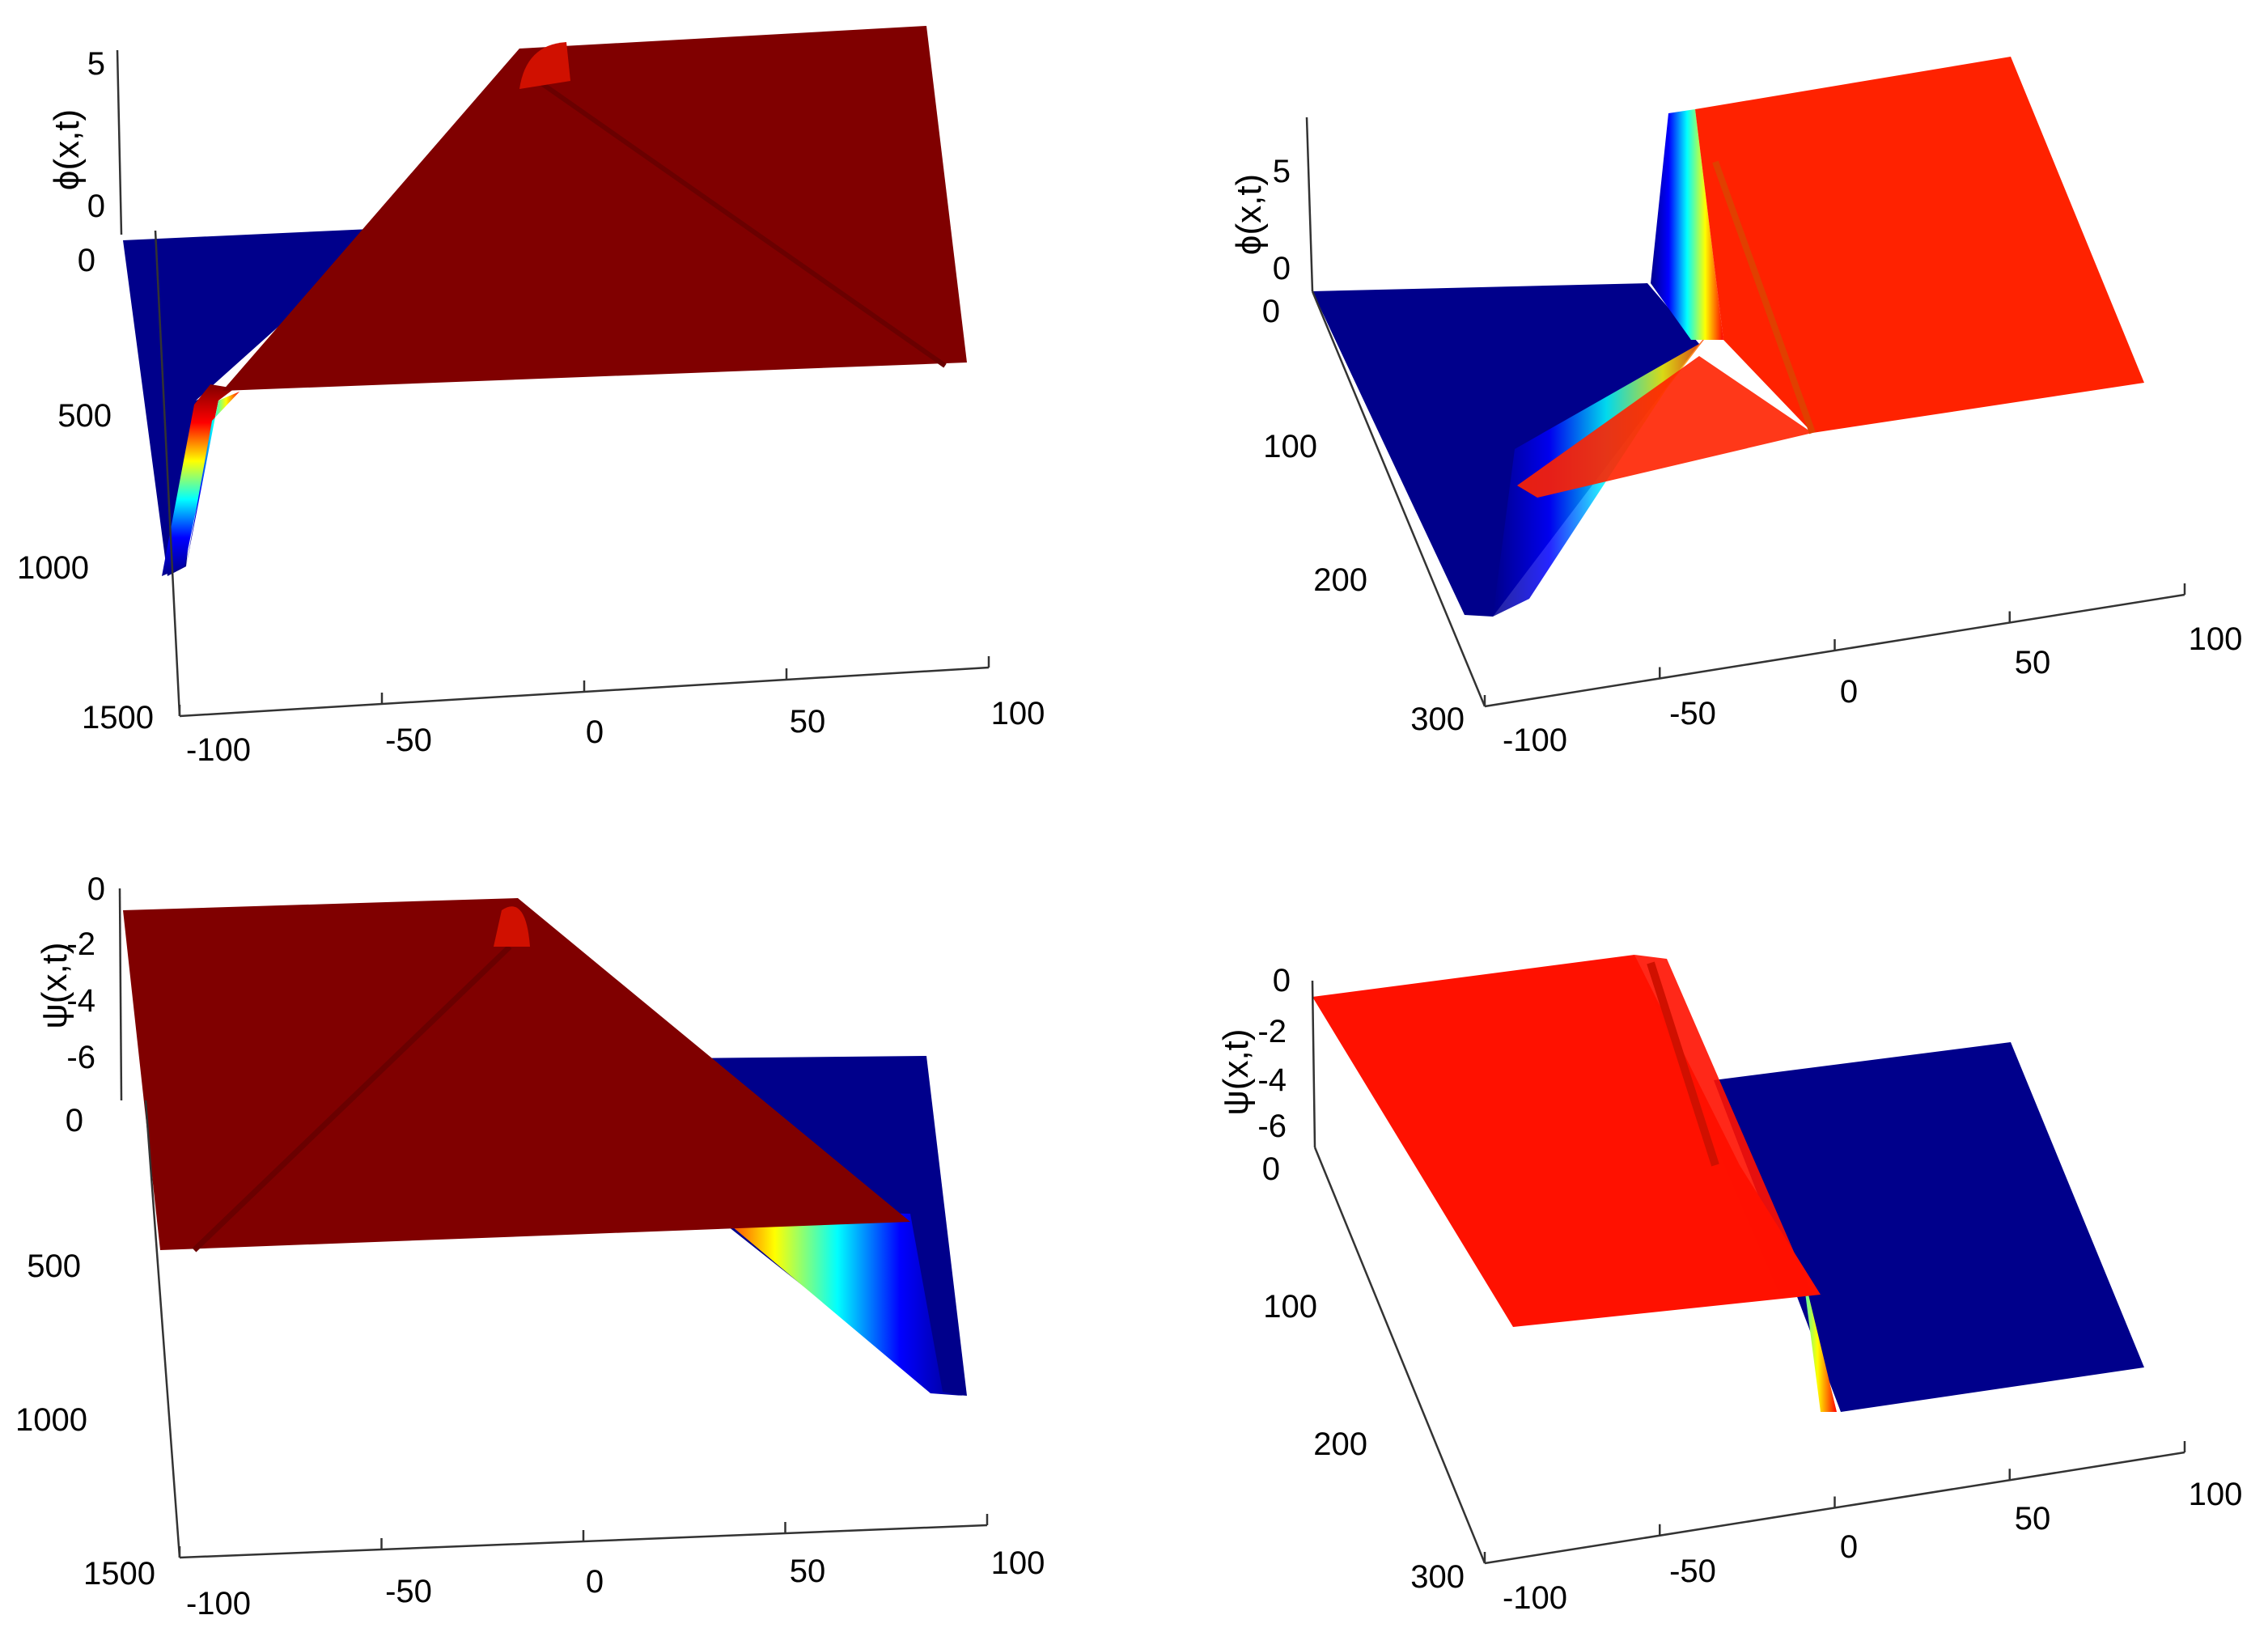 The image size is (2268, 1649). I want to click on surface-kink-line, so click(1683, 1064).